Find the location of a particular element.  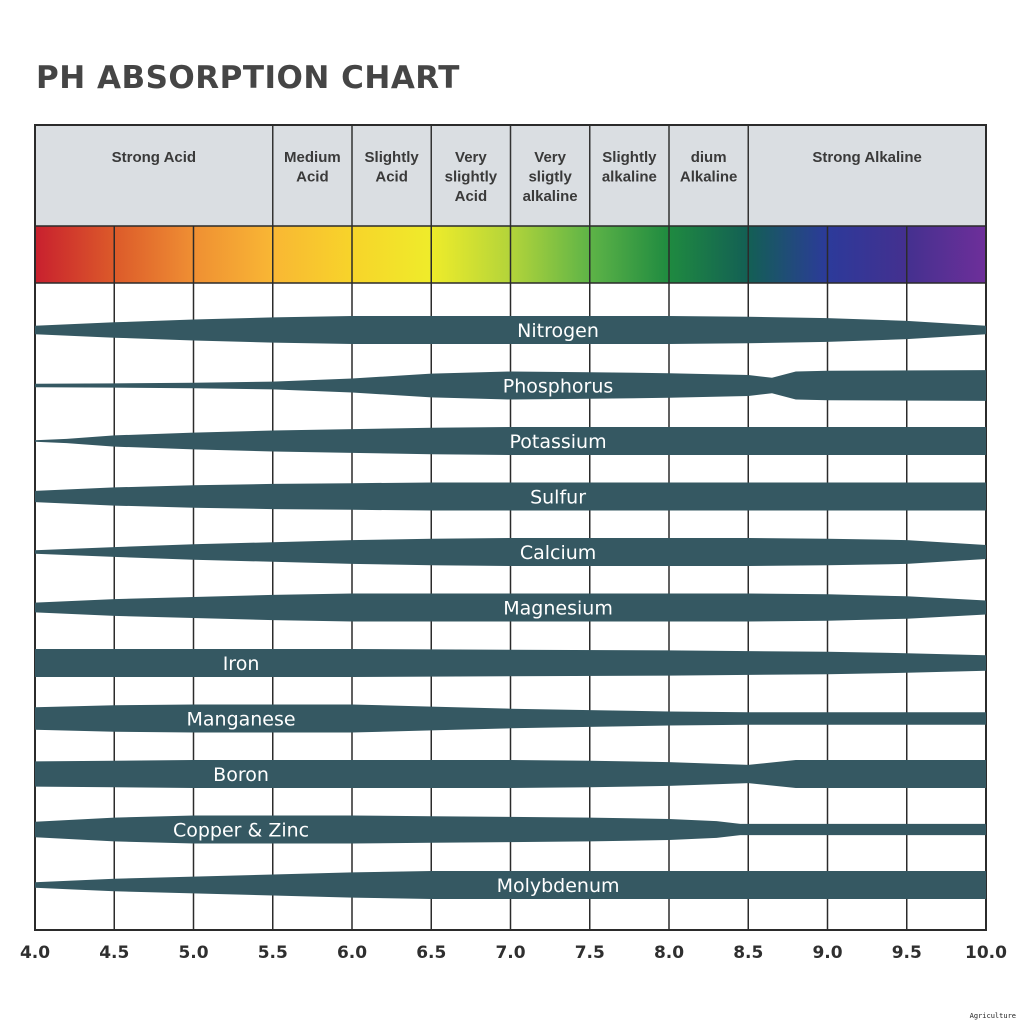

x-tick-label: 4.0 is located at coordinates (35, 953).